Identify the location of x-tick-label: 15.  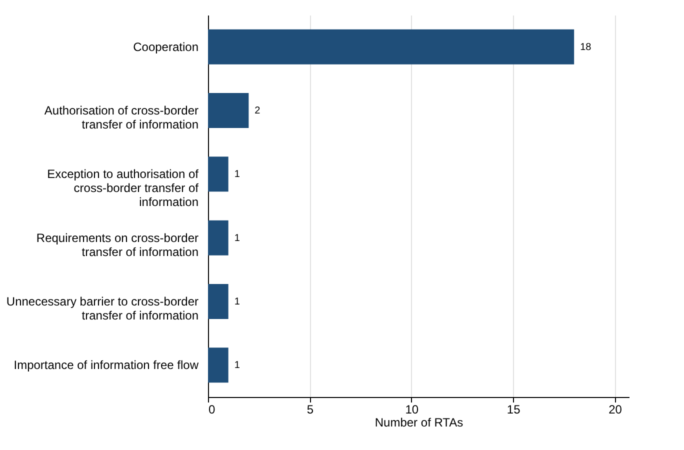
(513, 409).